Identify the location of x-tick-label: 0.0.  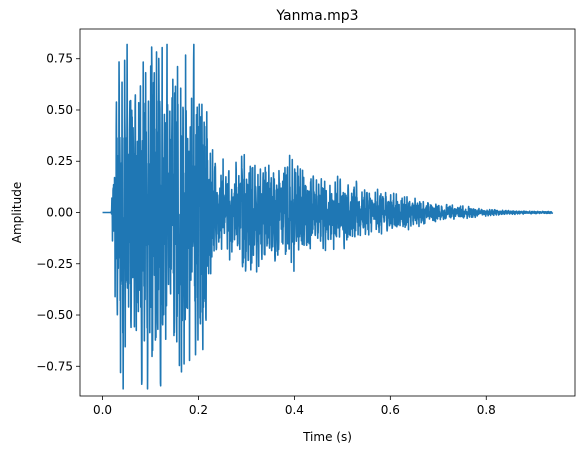
(102, 410).